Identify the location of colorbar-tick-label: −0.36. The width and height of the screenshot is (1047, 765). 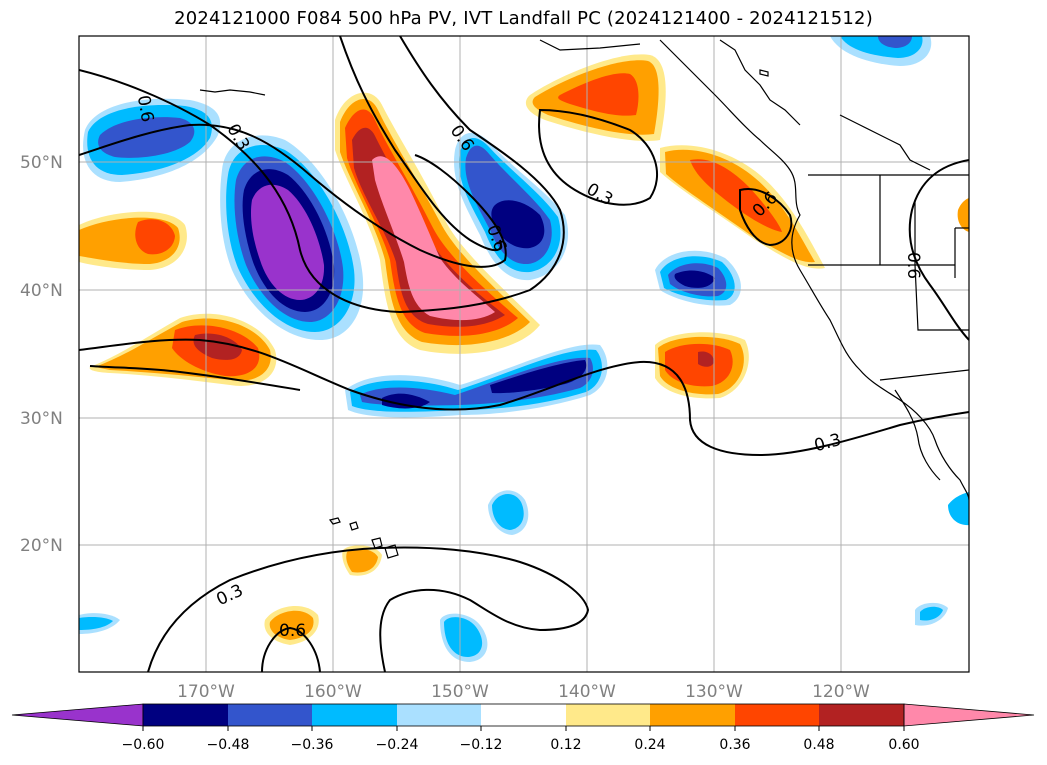
(312, 745).